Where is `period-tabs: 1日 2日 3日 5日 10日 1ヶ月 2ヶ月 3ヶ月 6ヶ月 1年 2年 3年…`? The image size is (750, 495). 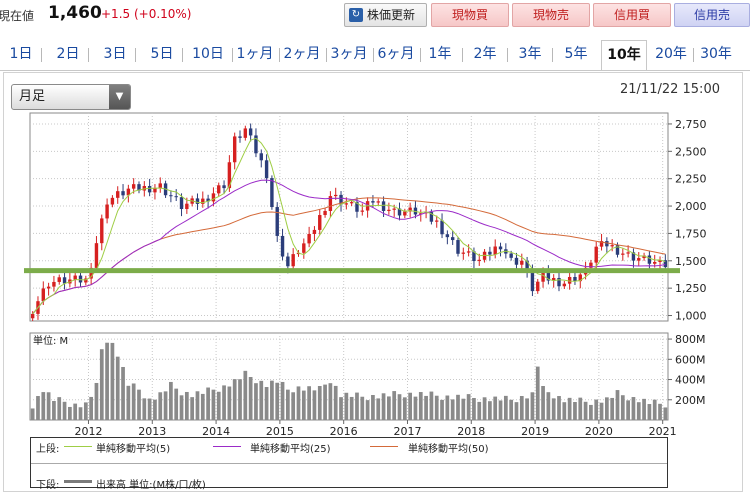
period-tabs: 1日 2日 3日 5日 10日 1ヶ月 2ヶ月 3ヶ月 6ヶ月 1年 2年 3年… is located at coordinates (375, 55).